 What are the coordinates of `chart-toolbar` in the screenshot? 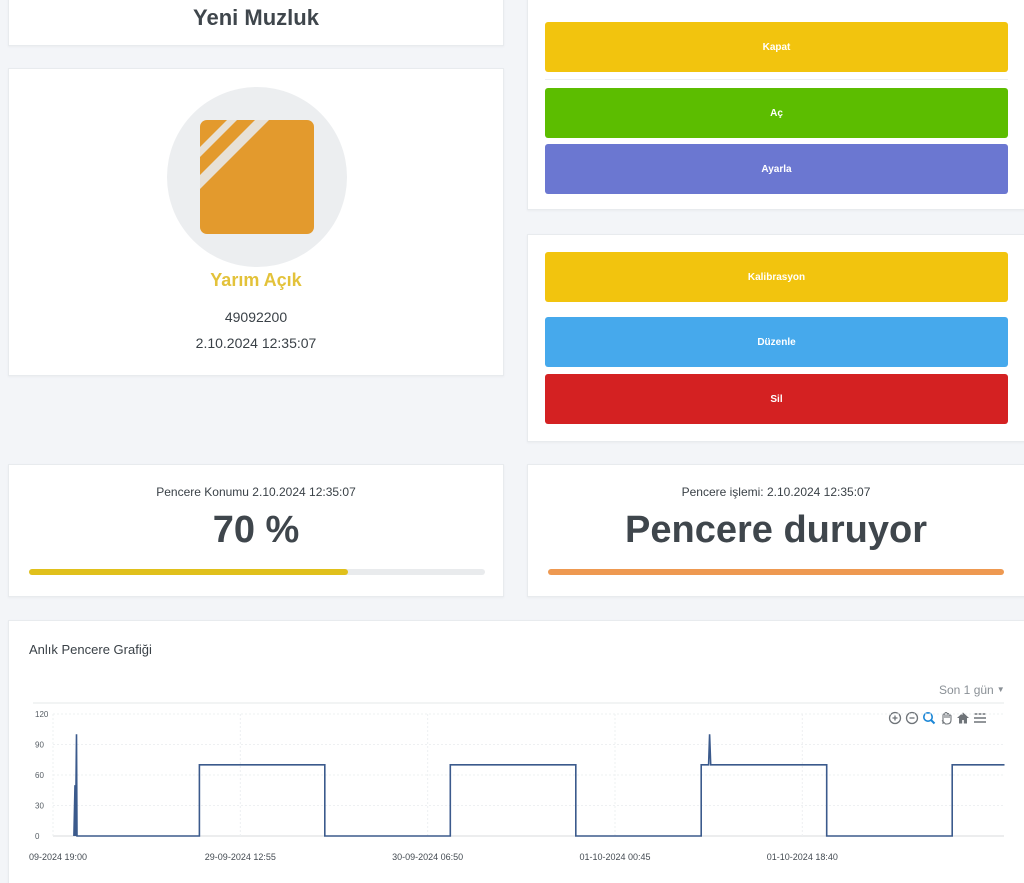 It's located at (937, 718).